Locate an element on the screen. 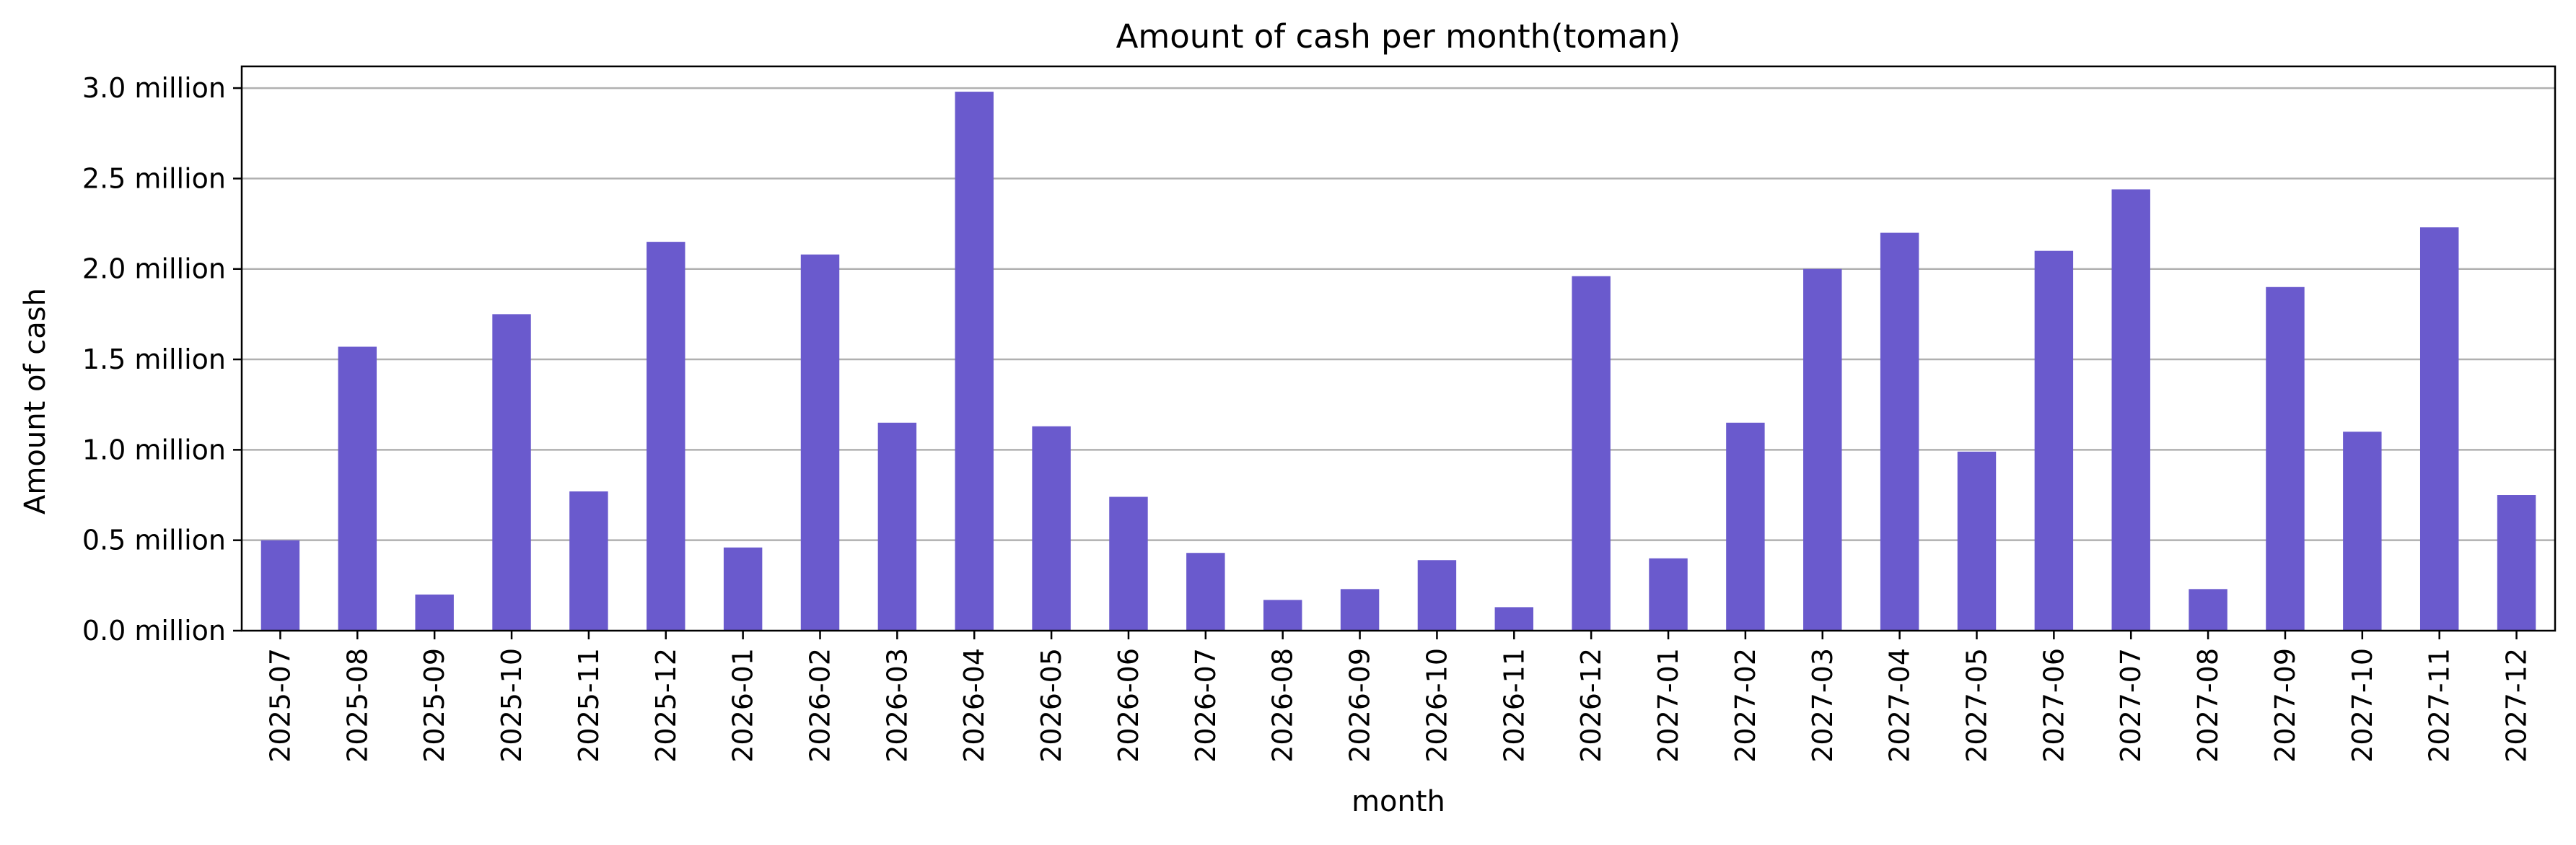 The width and height of the screenshot is (2576, 845). x-tick-label: 2027-10 is located at coordinates (2362, 705).